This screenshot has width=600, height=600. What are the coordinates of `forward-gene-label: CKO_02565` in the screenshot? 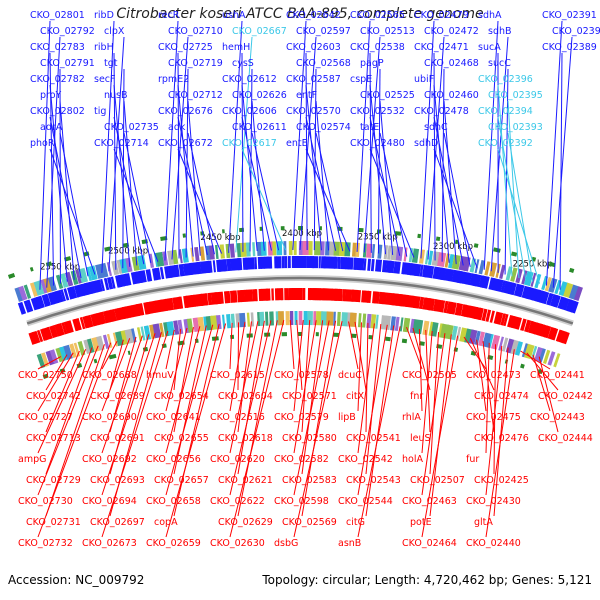 It's located at (377, 15).